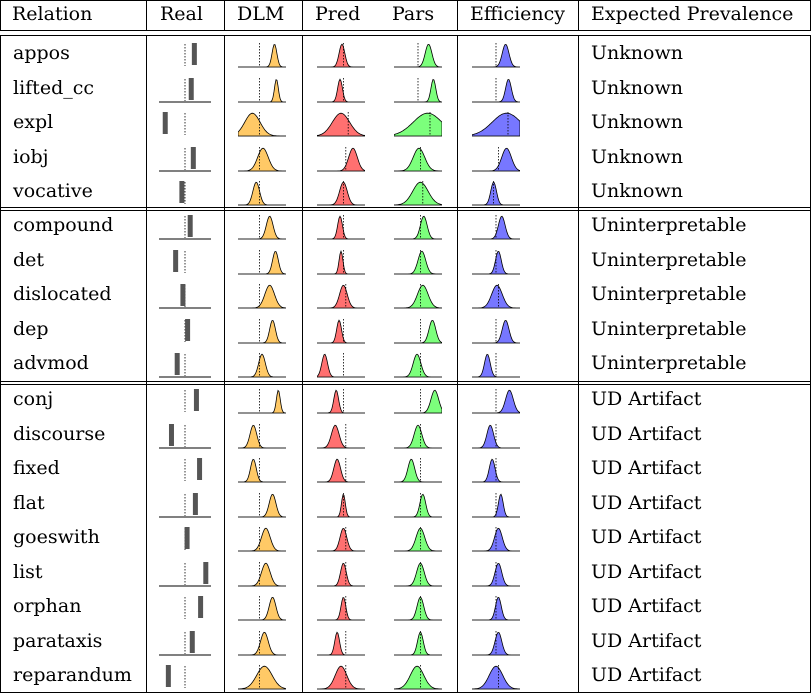  Describe the element at coordinates (669, 363) in the screenshot. I see `expected-prevalence: Uninterpretable` at that location.